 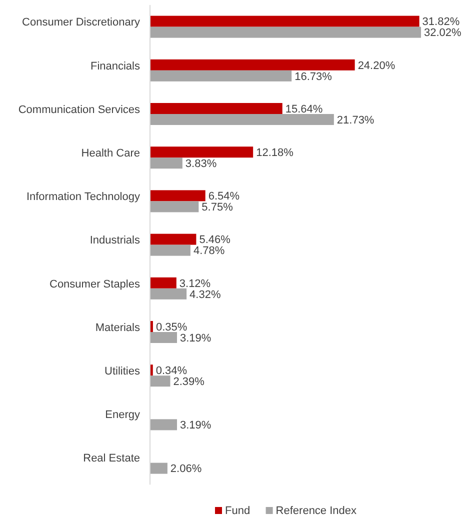 What do you see at coordinates (377, 66) in the screenshot?
I see `data-label: 24.20%` at bounding box center [377, 66].